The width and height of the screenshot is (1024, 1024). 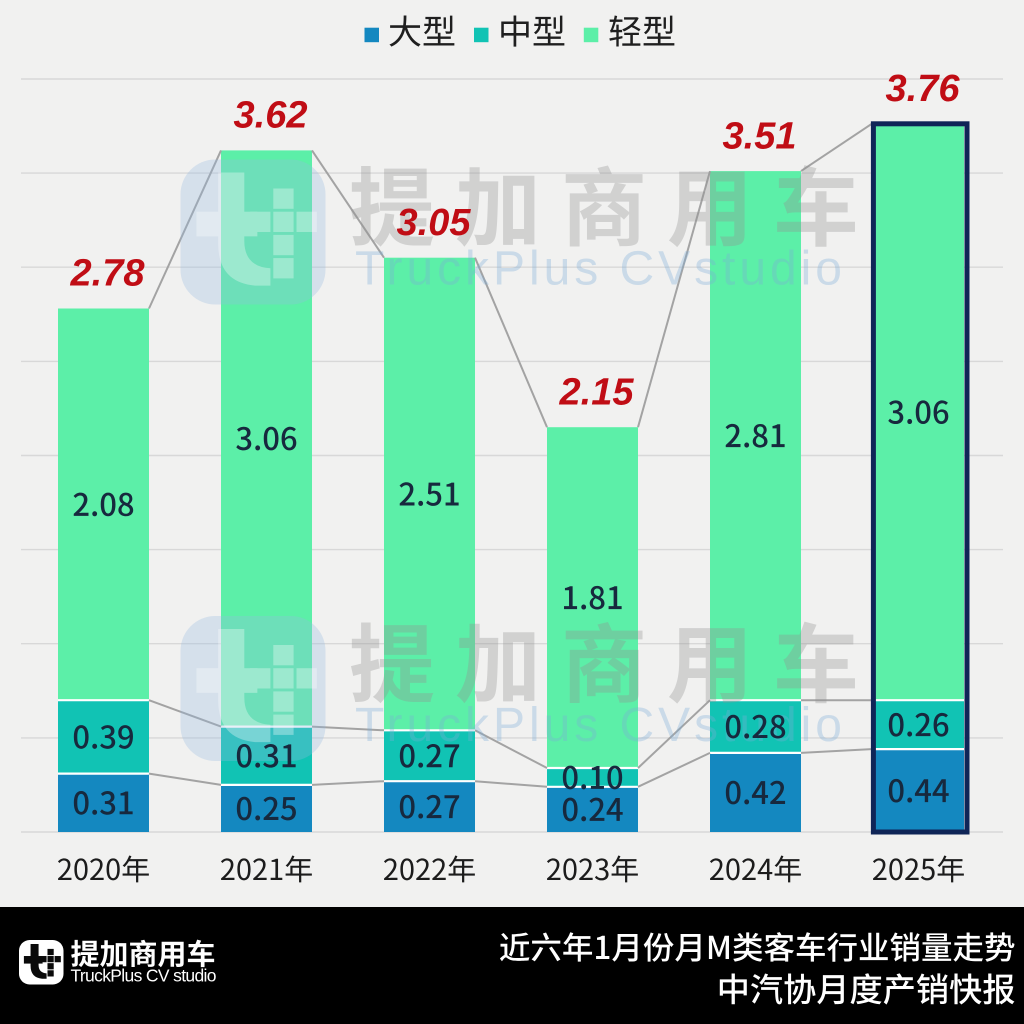 I want to click on svg-text: 2.78, so click(x=108, y=274).